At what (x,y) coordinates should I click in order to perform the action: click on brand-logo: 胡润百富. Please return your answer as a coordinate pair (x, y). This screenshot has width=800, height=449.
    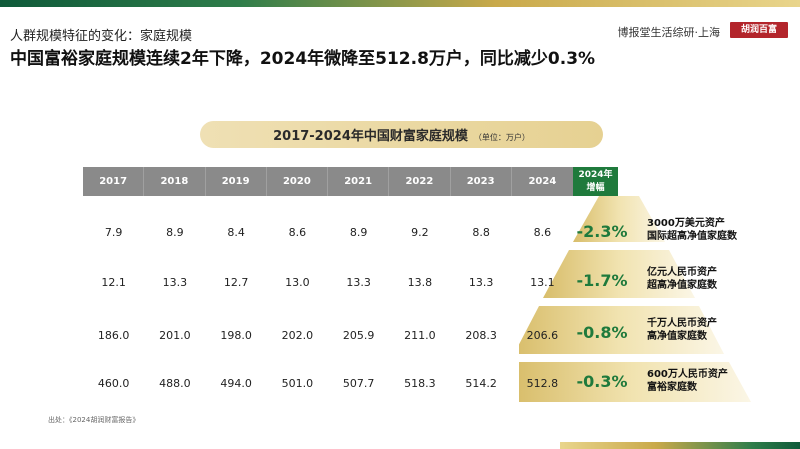
    Looking at the image, I should click on (759, 30).